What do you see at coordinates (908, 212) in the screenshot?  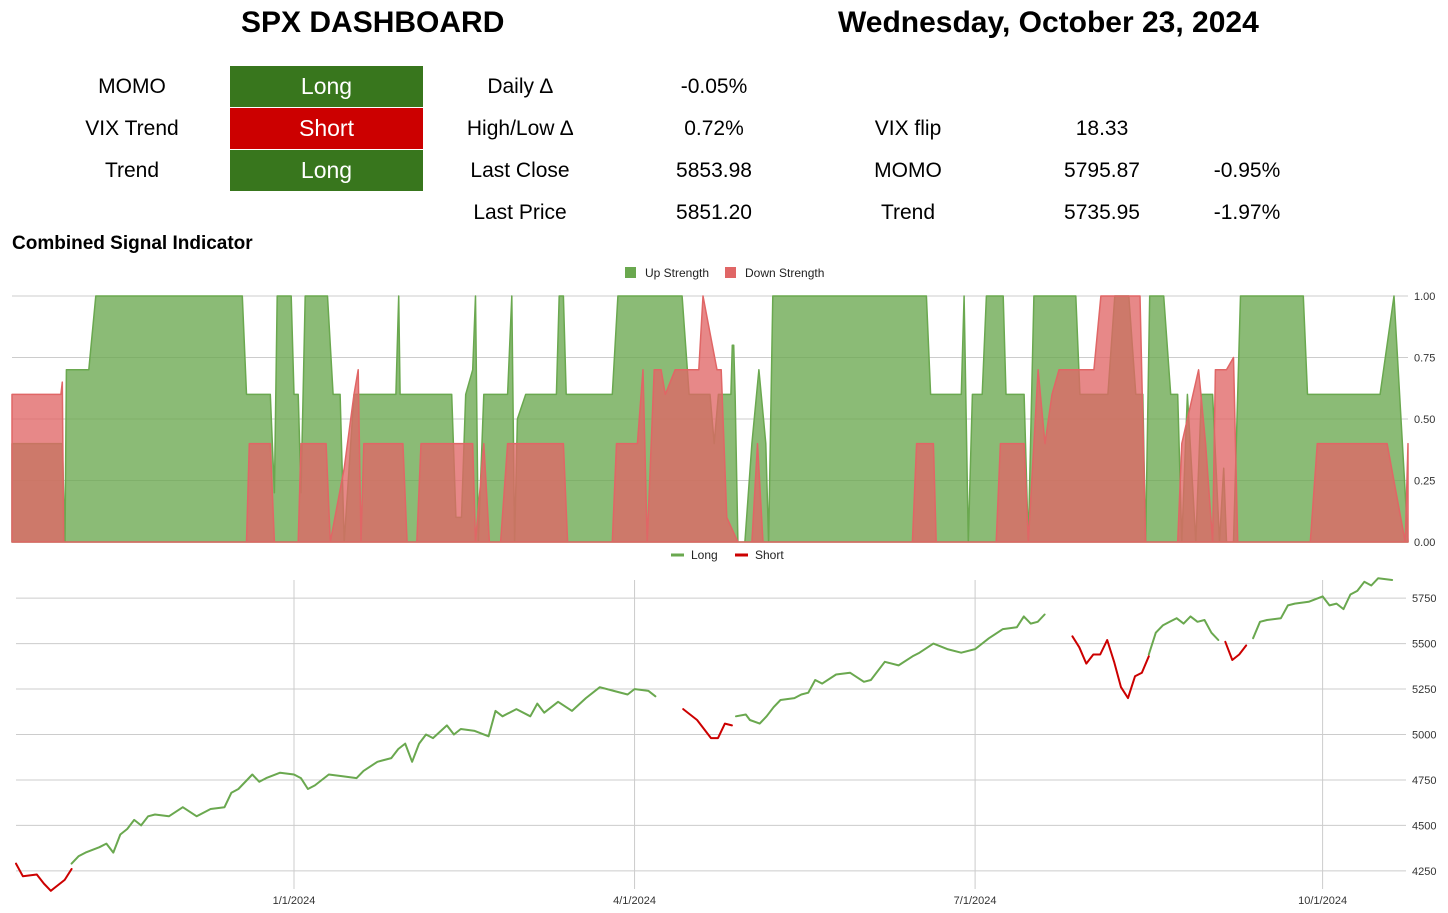 I see `level-label-trend: Trend` at bounding box center [908, 212].